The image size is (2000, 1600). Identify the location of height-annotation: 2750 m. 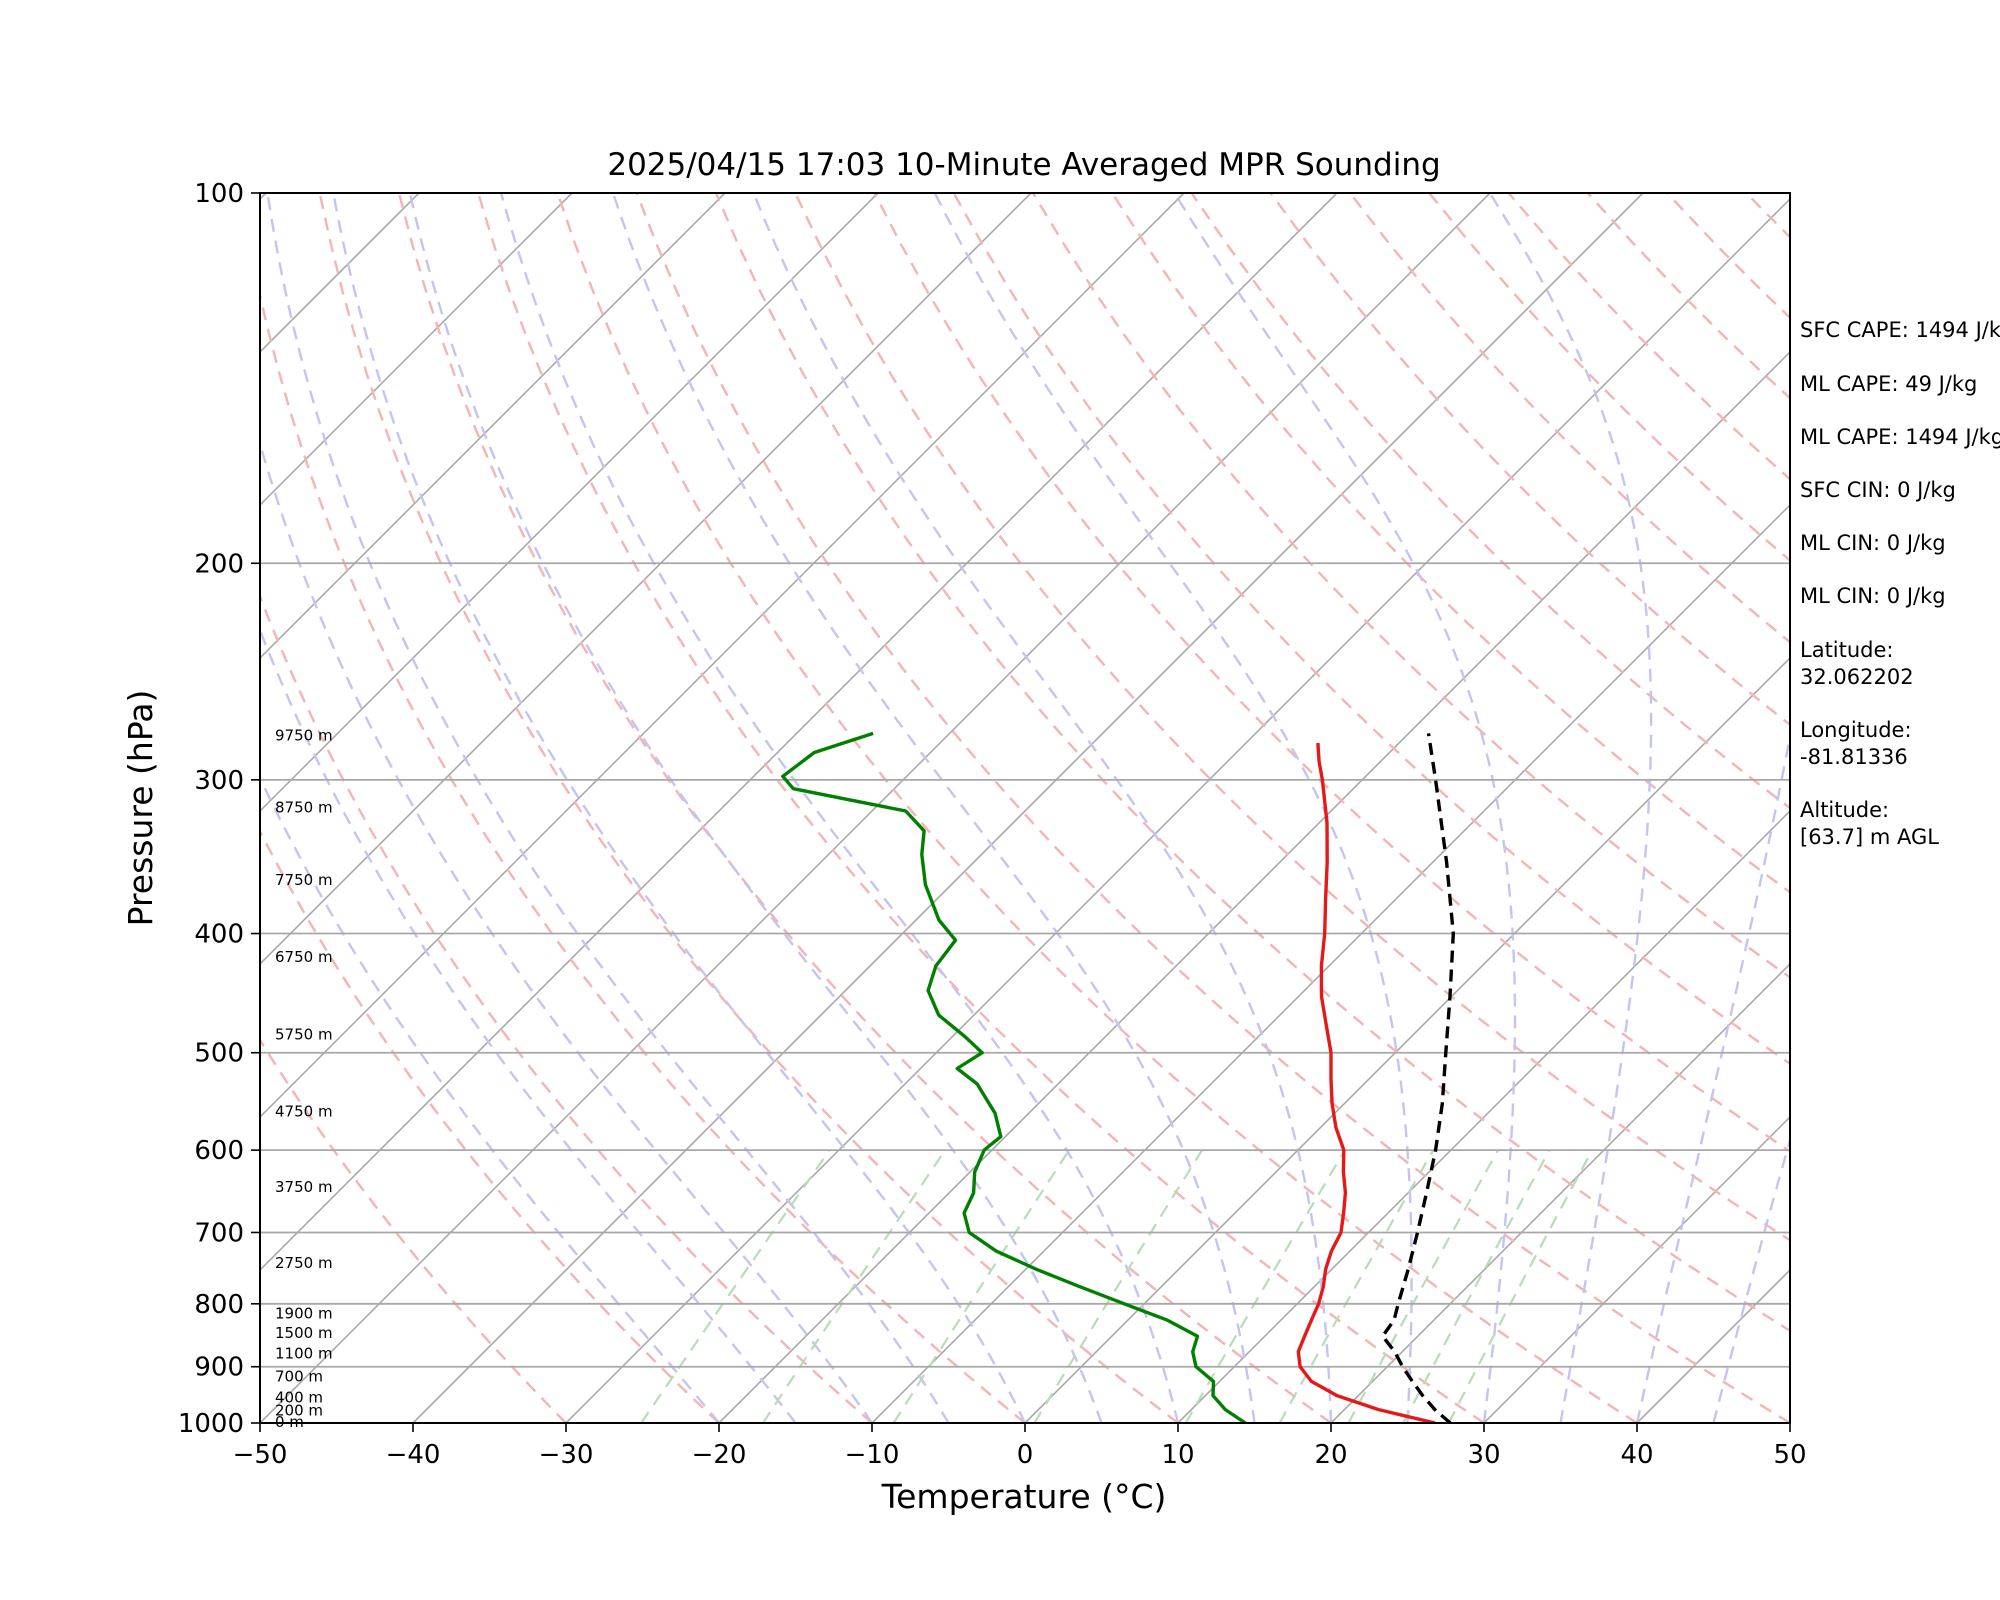
(304, 1263).